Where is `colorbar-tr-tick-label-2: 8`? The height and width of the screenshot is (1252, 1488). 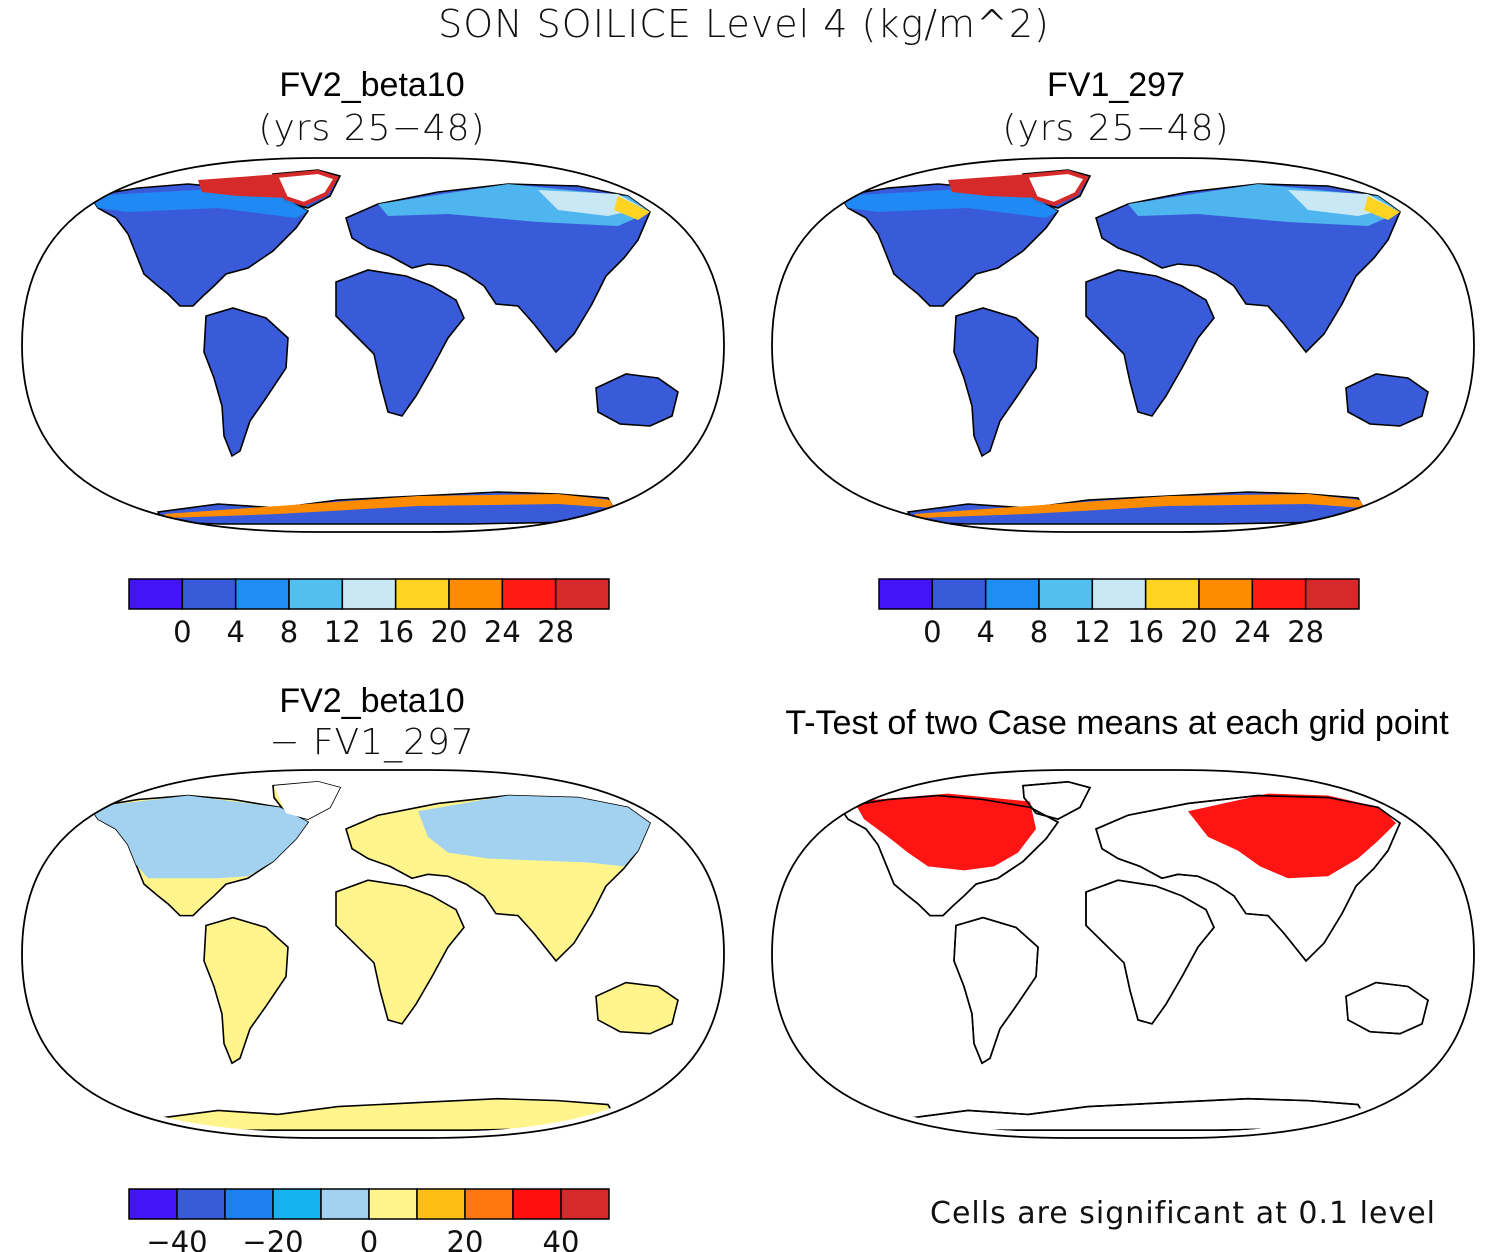
colorbar-tr-tick-label-2: 8 is located at coordinates (1039, 632).